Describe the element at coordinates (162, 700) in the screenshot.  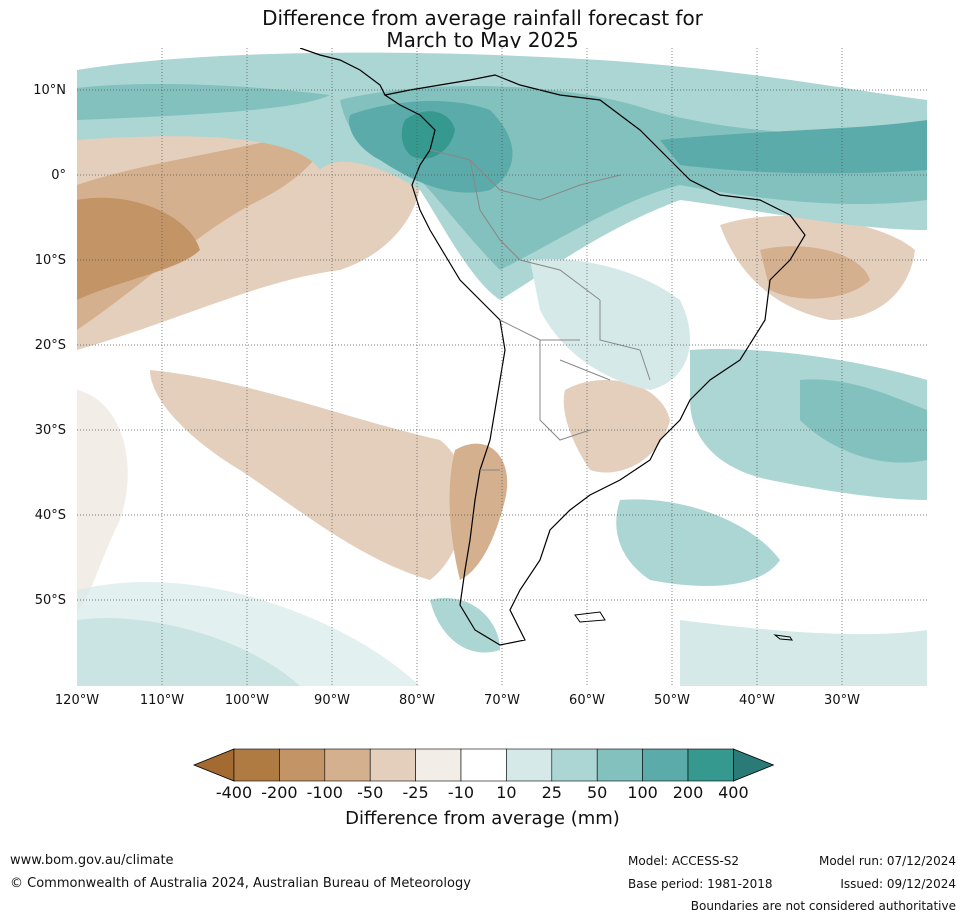
I see `lon-label-110w: 110°W` at that location.